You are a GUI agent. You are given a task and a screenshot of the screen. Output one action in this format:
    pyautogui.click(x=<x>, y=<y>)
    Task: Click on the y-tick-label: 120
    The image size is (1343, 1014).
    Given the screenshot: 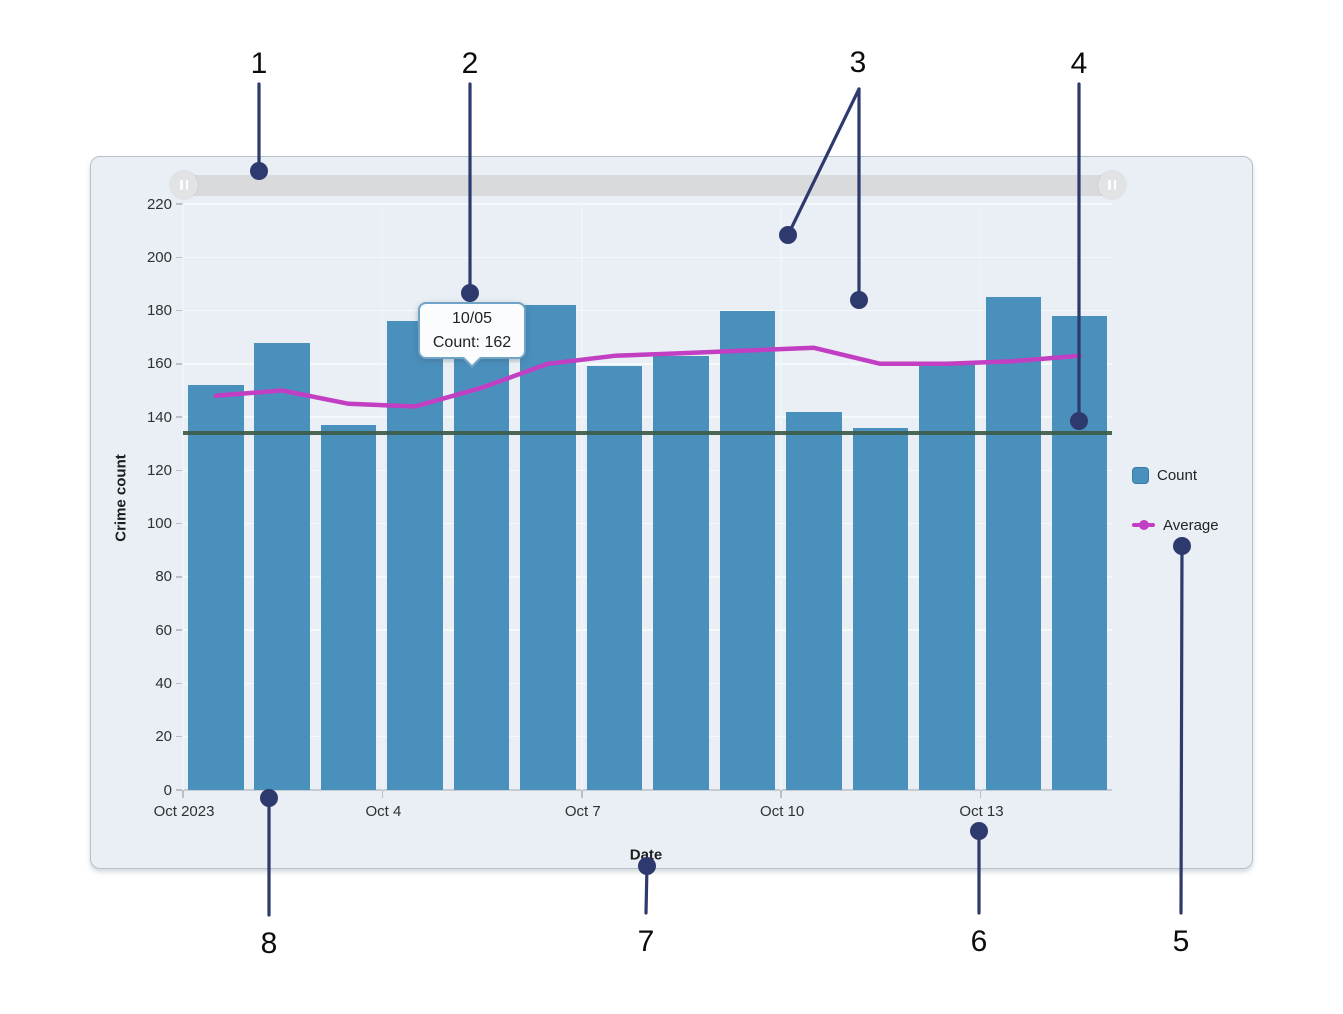 What is the action you would take?
    pyautogui.click(x=159, y=470)
    